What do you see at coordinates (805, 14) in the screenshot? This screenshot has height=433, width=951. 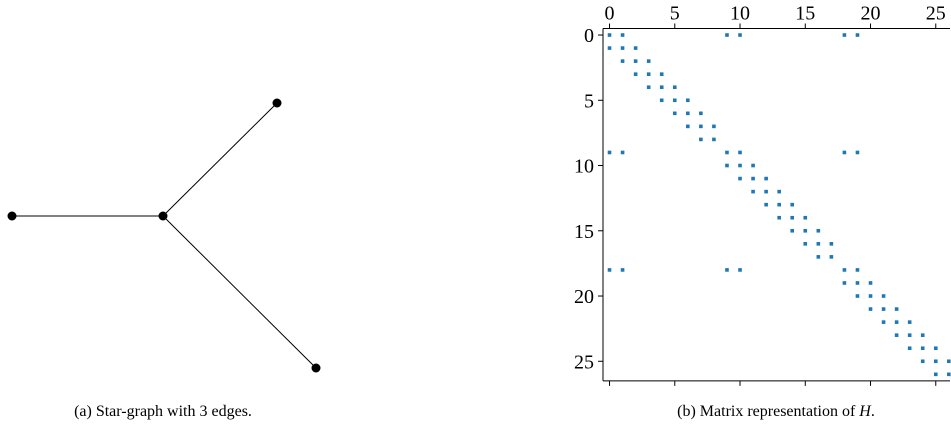 I see `x-tick-label: 15` at bounding box center [805, 14].